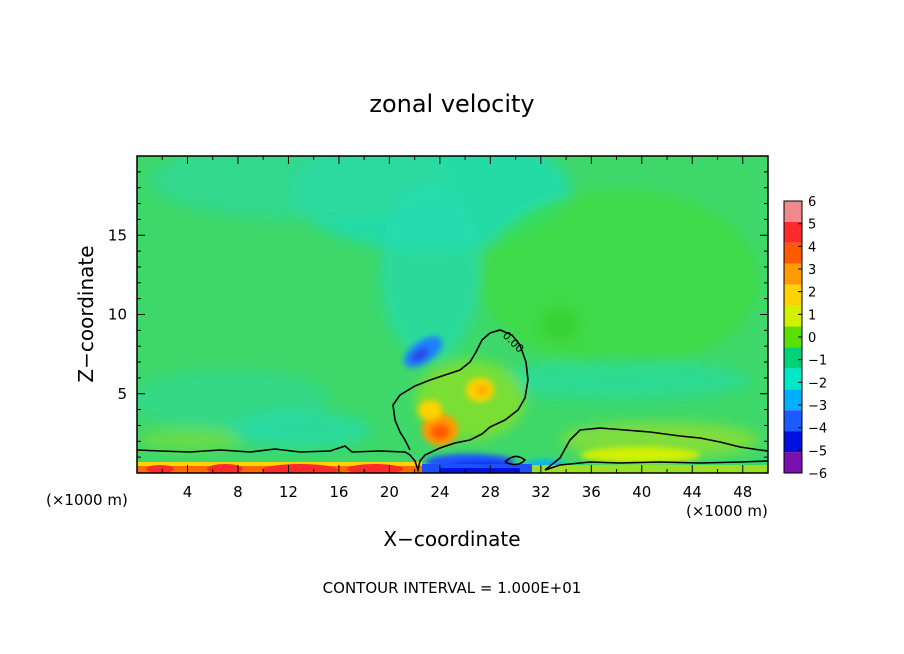  Describe the element at coordinates (122, 394) in the screenshot. I see `y-tick-label: 5` at that location.